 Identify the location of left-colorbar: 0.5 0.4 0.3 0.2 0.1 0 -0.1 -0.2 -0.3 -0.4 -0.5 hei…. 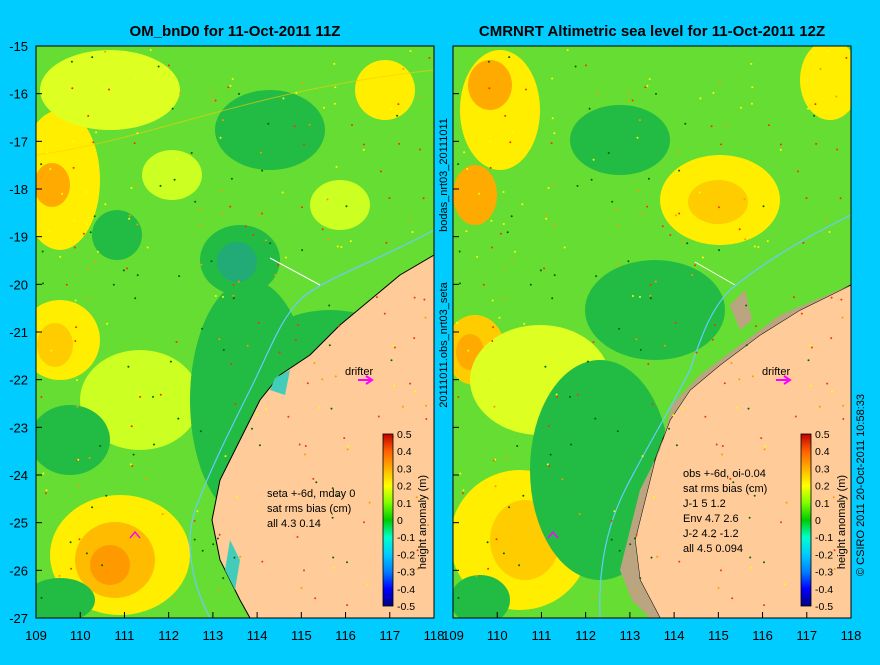
(405, 521).